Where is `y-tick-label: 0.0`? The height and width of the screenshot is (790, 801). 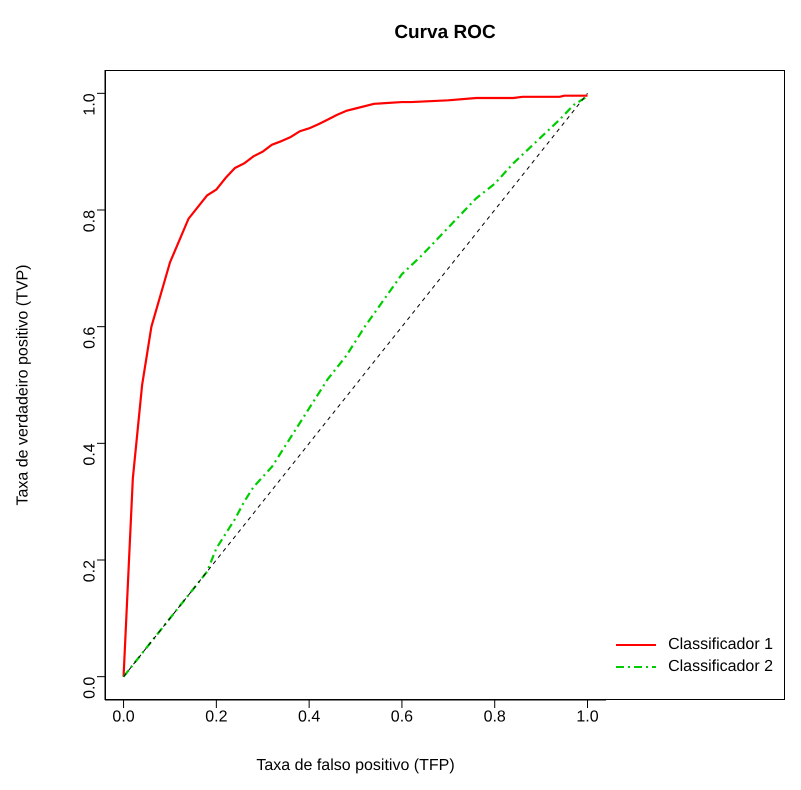
y-tick-label: 0.0 is located at coordinates (90, 687).